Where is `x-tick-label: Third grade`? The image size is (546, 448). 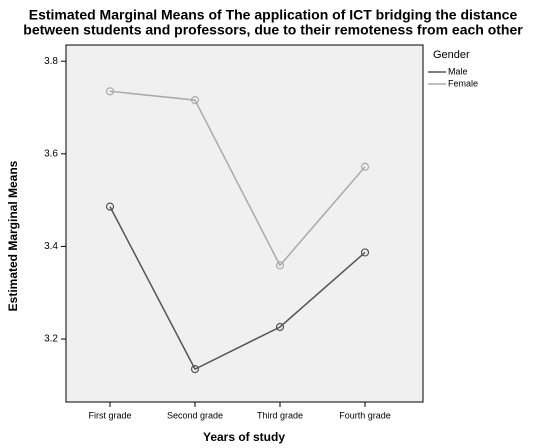
x-tick-label: Third grade is located at coordinates (280, 415).